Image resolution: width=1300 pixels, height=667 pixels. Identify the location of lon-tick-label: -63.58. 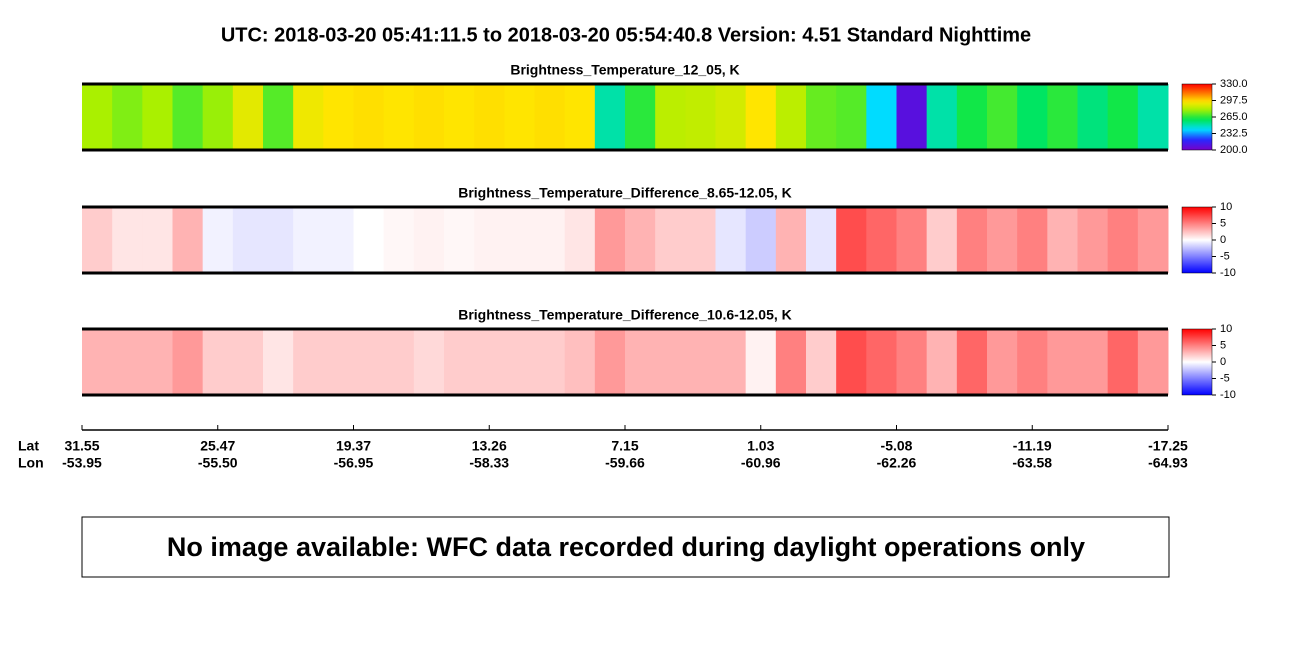
(1032, 463).